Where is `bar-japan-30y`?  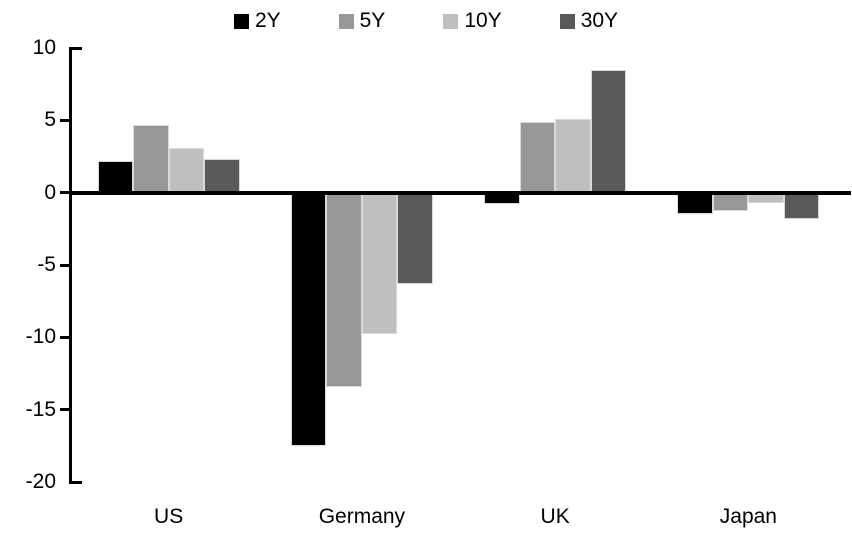
bar-japan-30y is located at coordinates (801, 205).